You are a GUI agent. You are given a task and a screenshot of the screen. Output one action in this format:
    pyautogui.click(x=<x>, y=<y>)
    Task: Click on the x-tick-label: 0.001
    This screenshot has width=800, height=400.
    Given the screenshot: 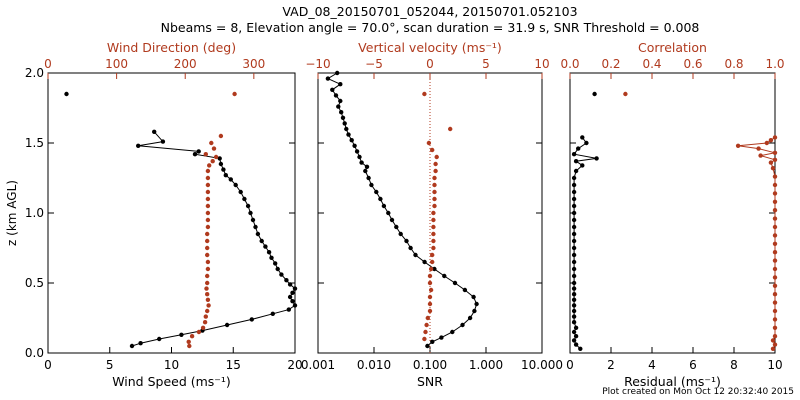 What is the action you would take?
    pyautogui.click(x=318, y=365)
    